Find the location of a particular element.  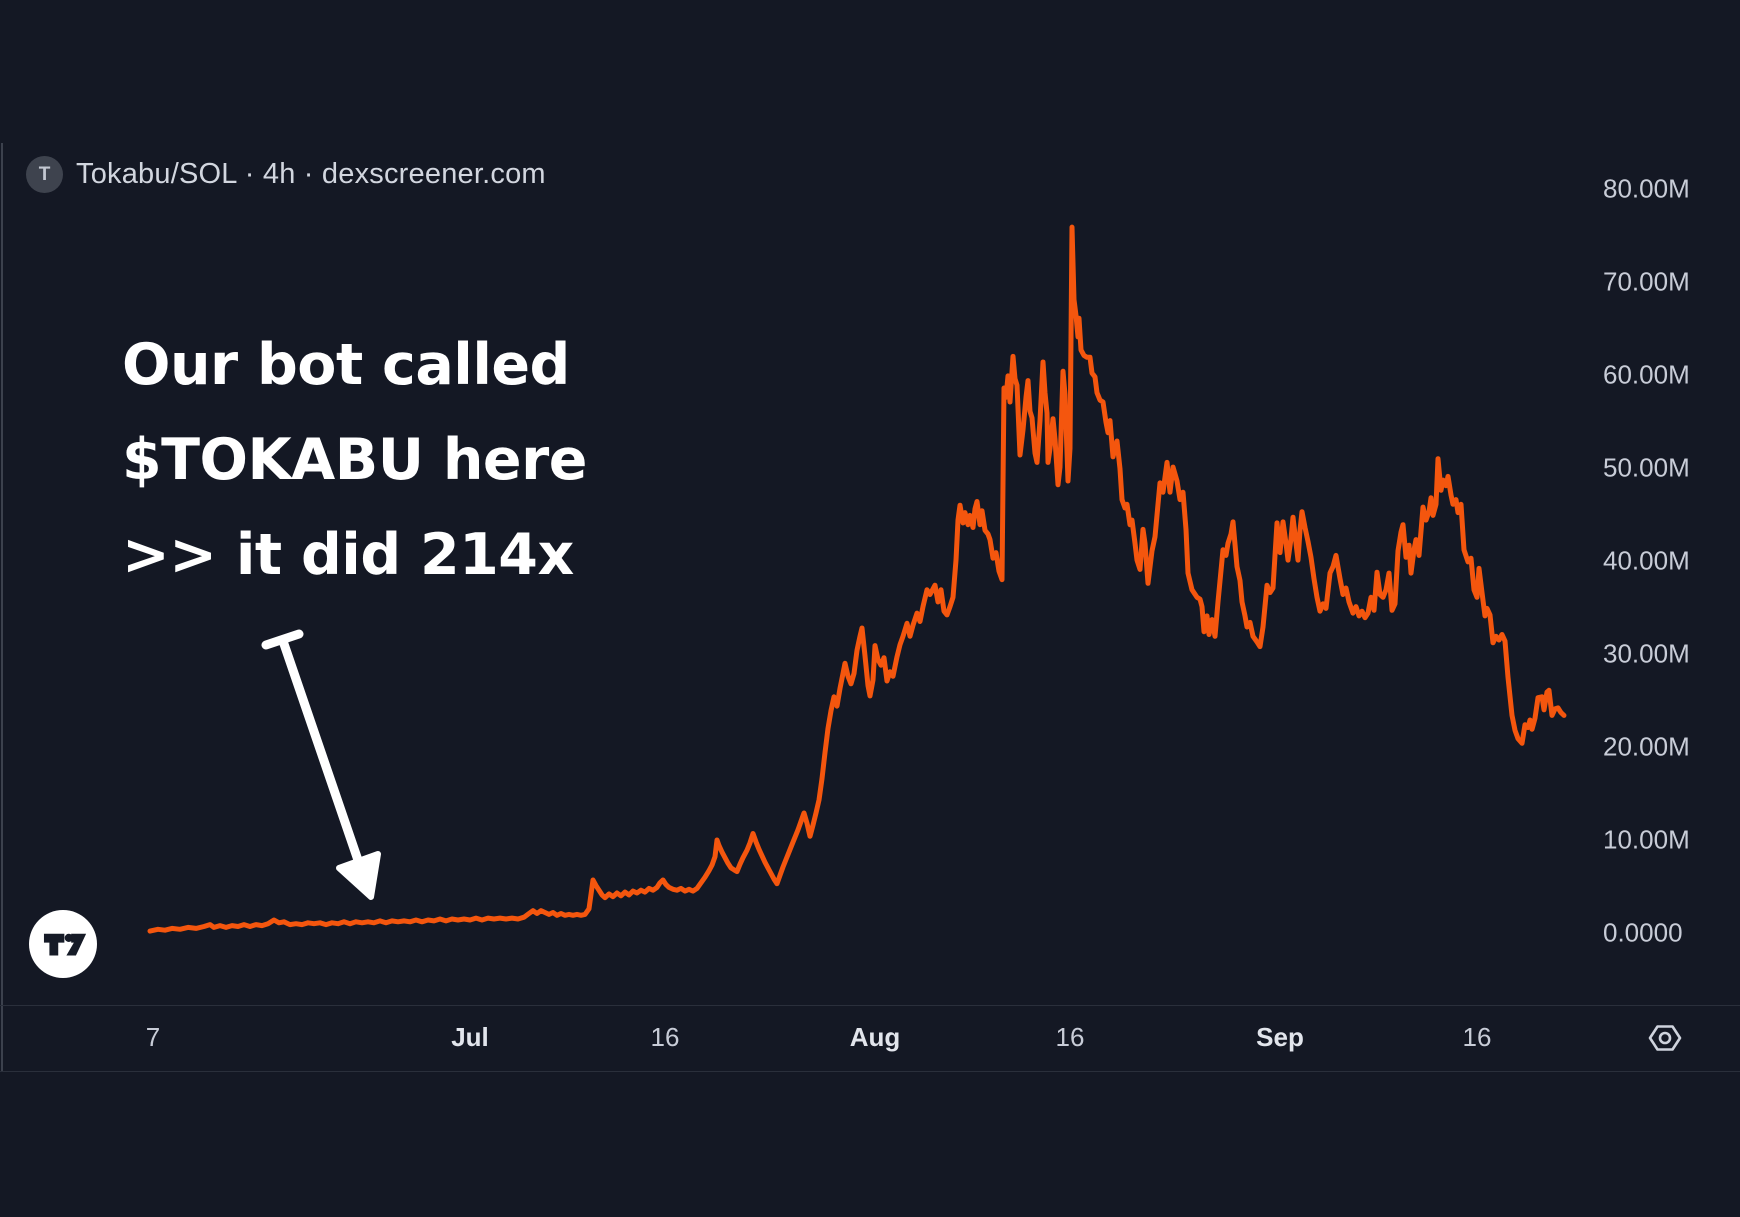

chart-header: T Tokabu/SOL · 4h · dexscreener.com is located at coordinates (286, 174).